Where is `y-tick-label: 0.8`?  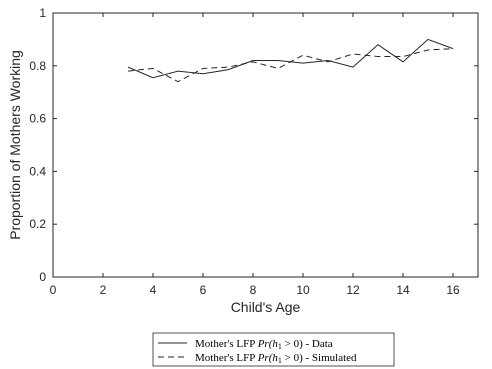 y-tick-label: 0.8 is located at coordinates (37, 66).